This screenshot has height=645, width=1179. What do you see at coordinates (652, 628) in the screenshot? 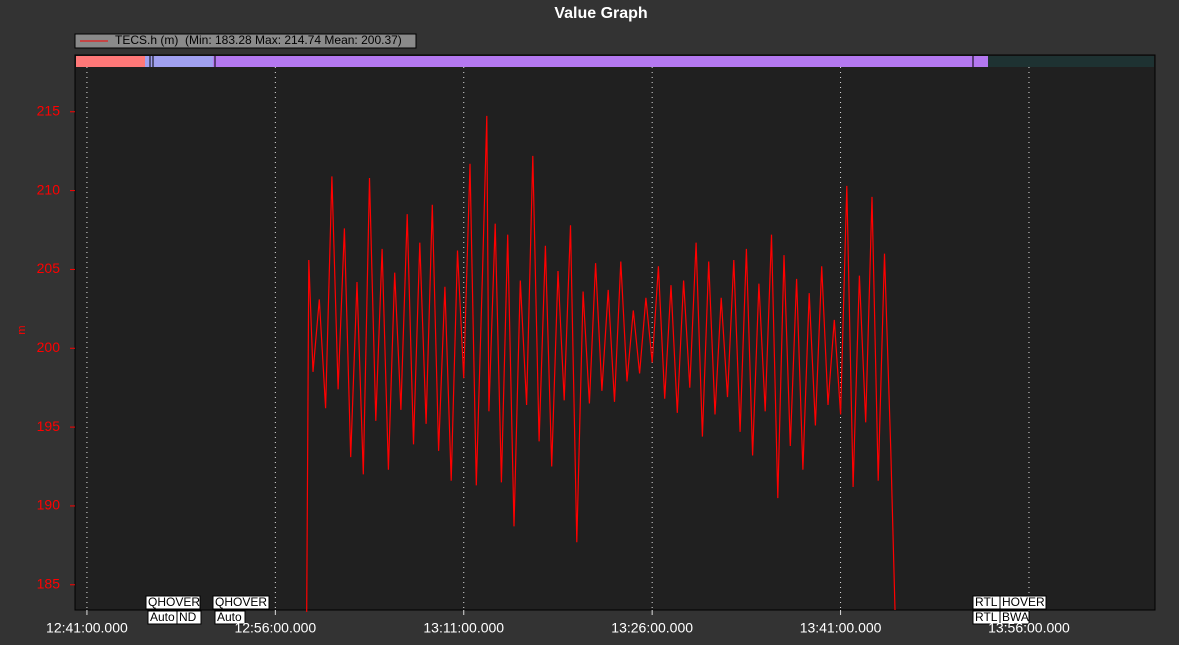
I see `x-tick-label: 13:26:00.000` at bounding box center [652, 628].